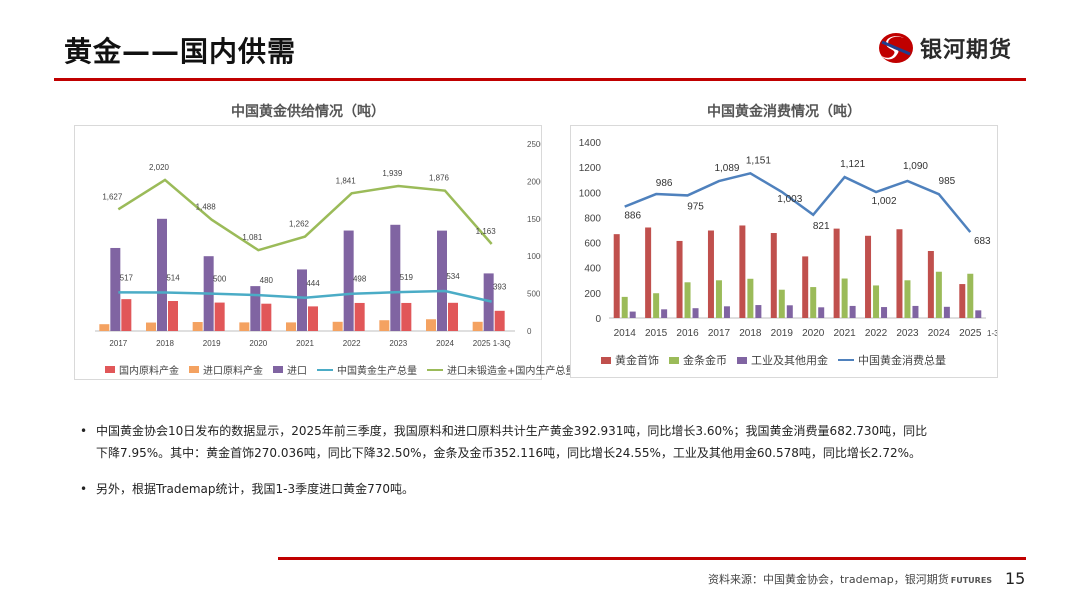 This screenshot has height=608, width=1080. What do you see at coordinates (966, 50) in the screenshot?
I see `brand-name: 银河期货` at bounding box center [966, 50].